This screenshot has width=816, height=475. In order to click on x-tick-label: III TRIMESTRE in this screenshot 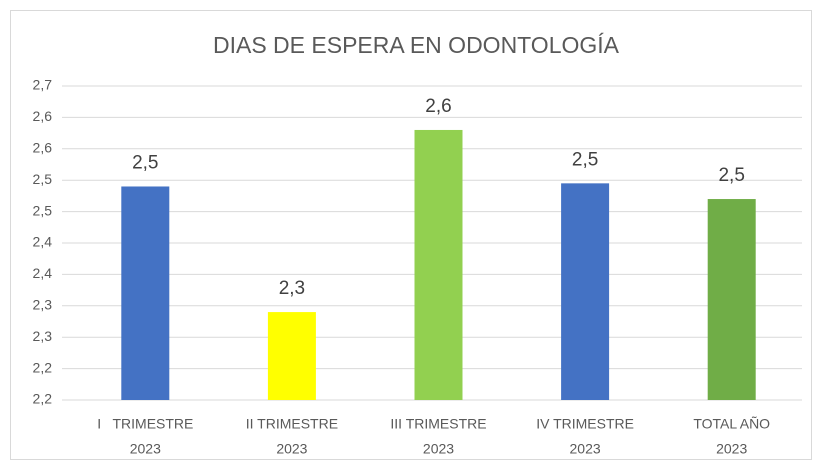, I will do `click(438, 424)`.